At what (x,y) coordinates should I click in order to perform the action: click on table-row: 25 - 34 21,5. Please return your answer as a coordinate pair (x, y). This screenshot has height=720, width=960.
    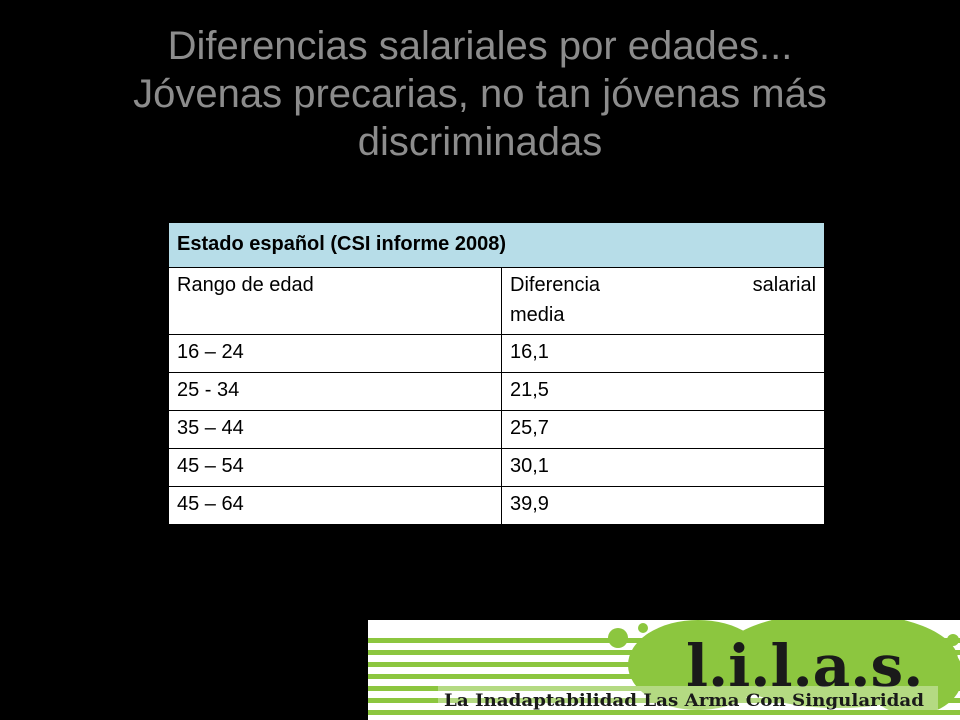
    Looking at the image, I should click on (497, 391).